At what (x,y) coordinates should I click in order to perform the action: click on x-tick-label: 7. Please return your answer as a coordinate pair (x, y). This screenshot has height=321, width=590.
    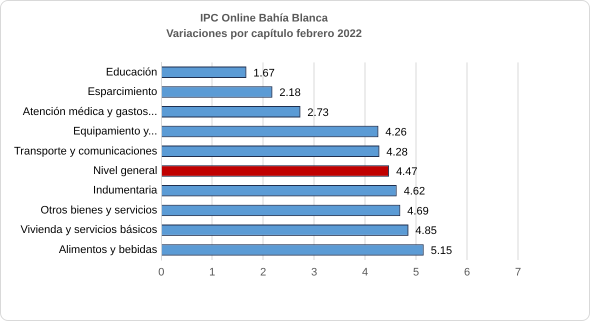
    Looking at the image, I should click on (518, 272).